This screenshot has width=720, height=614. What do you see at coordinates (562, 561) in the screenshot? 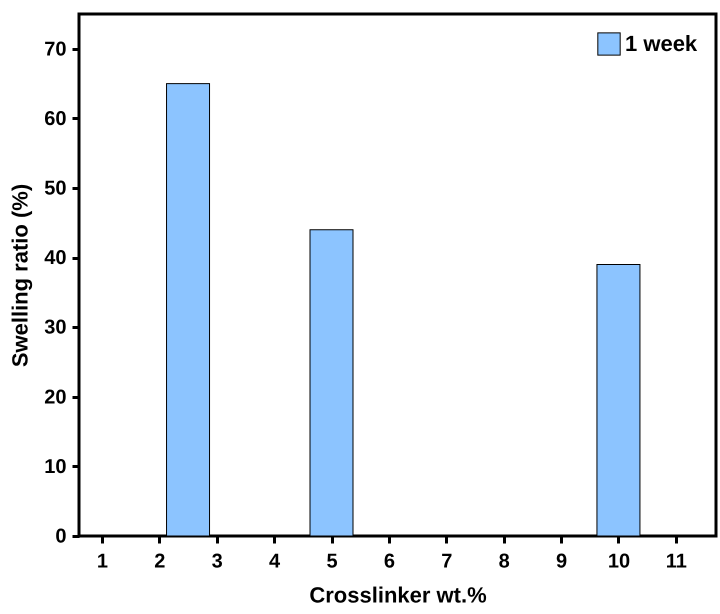
I see `x-tick-label: 9` at bounding box center [562, 561].